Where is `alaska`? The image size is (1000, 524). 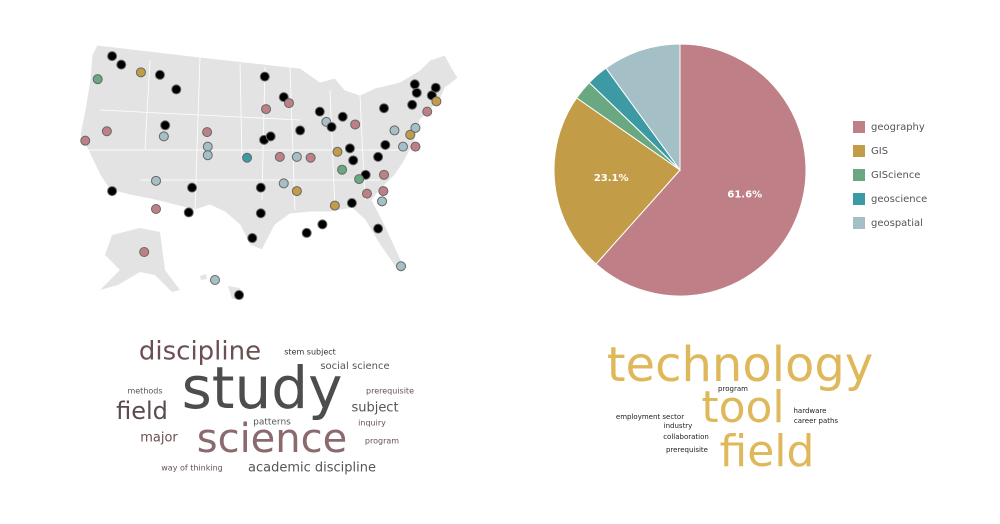 alaska is located at coordinates (140, 260).